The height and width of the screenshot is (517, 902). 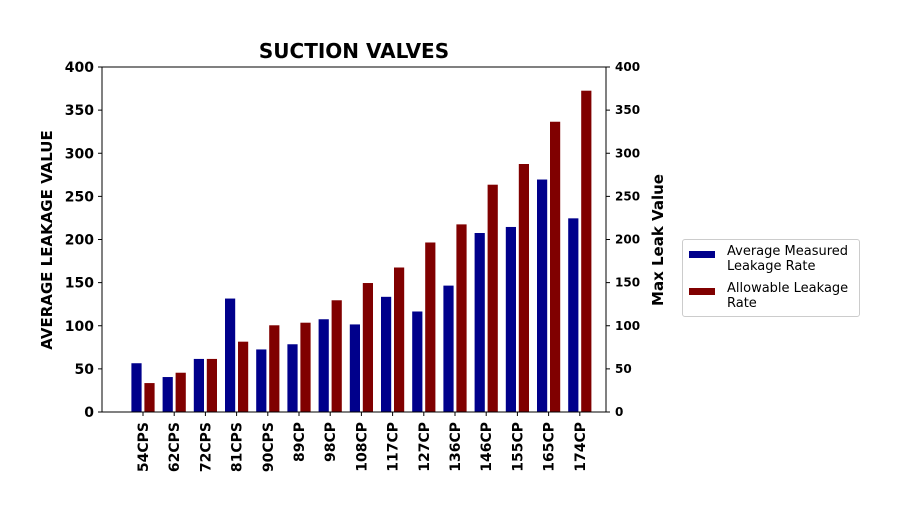 I want to click on bar-allowable-89CP, so click(x=305, y=367).